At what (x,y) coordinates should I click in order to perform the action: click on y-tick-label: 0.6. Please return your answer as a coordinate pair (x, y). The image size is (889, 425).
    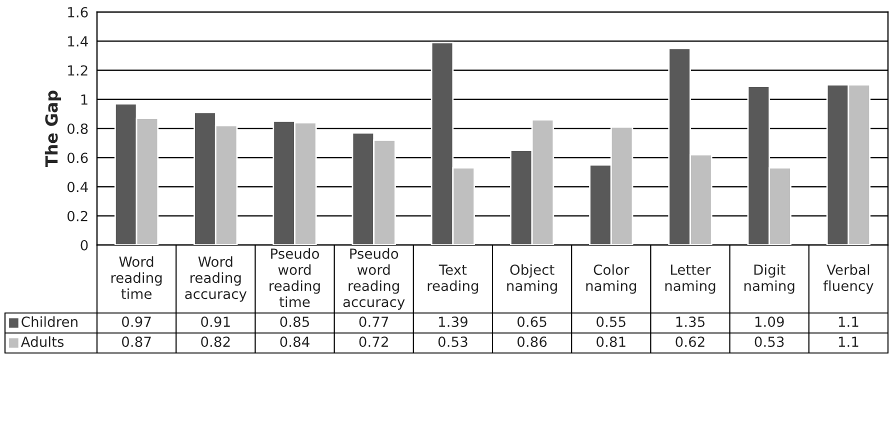
    Looking at the image, I should click on (77, 158).